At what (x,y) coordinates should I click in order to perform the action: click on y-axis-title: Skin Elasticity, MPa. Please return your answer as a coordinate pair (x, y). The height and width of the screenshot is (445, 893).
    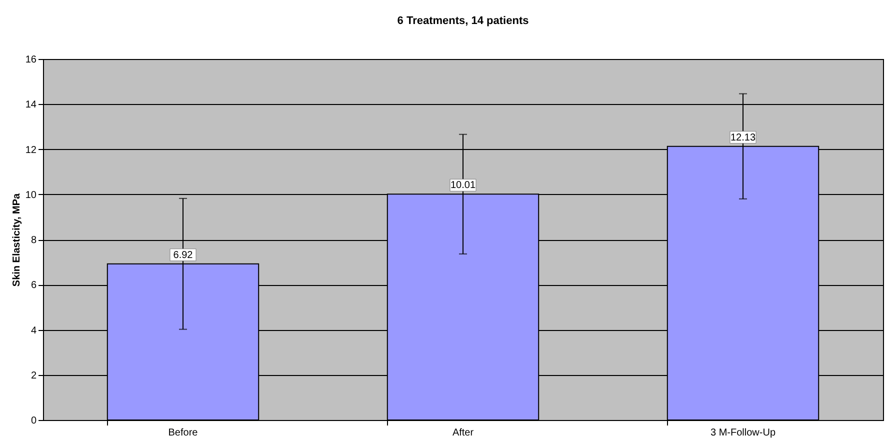
    Looking at the image, I should click on (16, 239).